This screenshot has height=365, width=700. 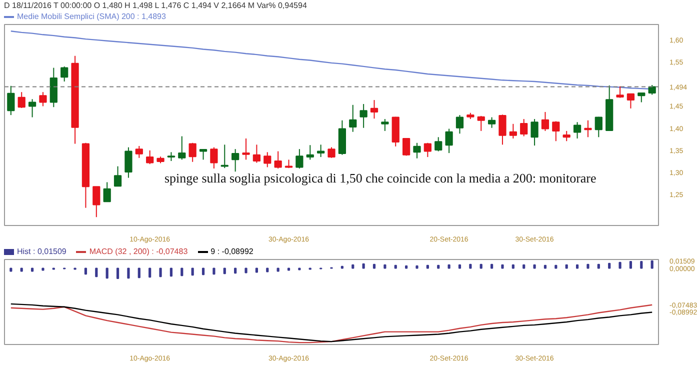 I want to click on legend-label: Hist : 0,01509, so click(x=41, y=251).